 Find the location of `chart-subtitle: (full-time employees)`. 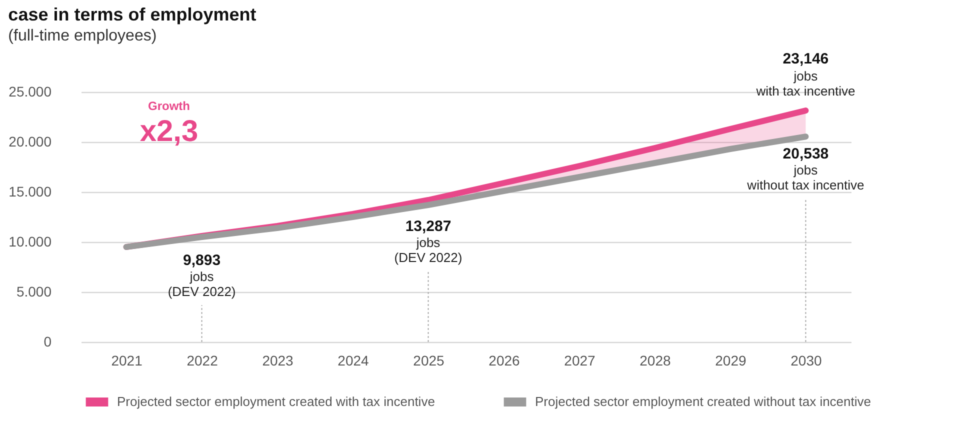

chart-subtitle: (full-time employees) is located at coordinates (82, 36).